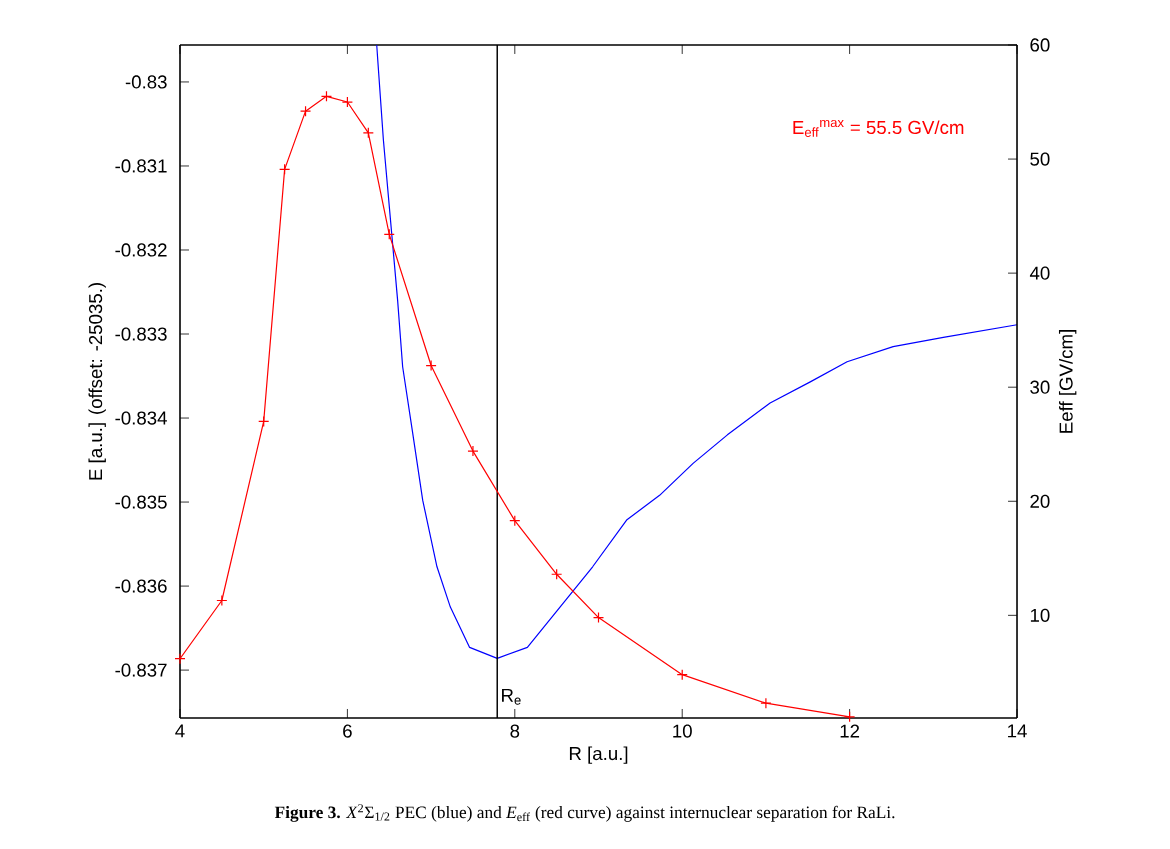  Describe the element at coordinates (97, 381) in the screenshot. I see `y-axis-title: E [a.u.] (offset: -25035.)` at that location.